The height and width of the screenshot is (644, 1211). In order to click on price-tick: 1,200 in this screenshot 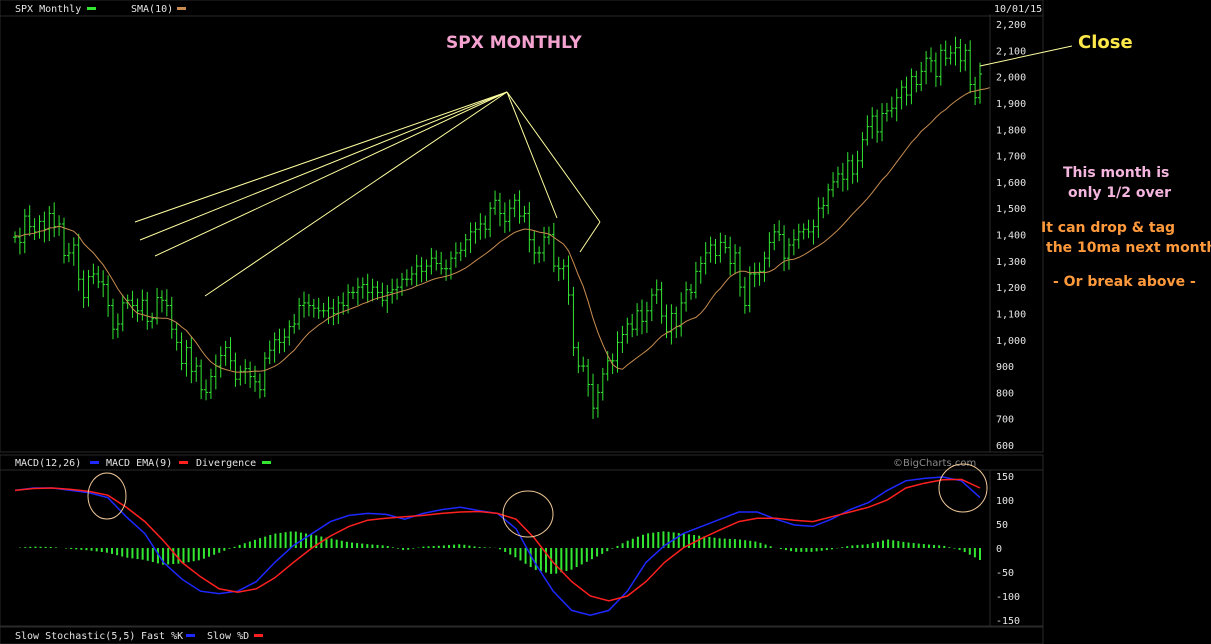, I will do `click(1011, 288)`.